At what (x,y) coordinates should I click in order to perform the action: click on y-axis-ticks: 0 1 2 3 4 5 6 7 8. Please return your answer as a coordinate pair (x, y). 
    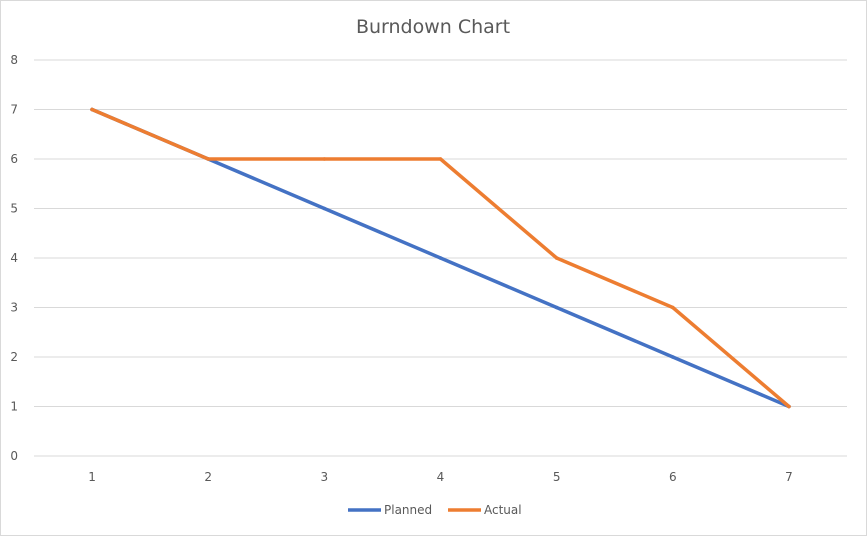
    Looking at the image, I should click on (14, 258).